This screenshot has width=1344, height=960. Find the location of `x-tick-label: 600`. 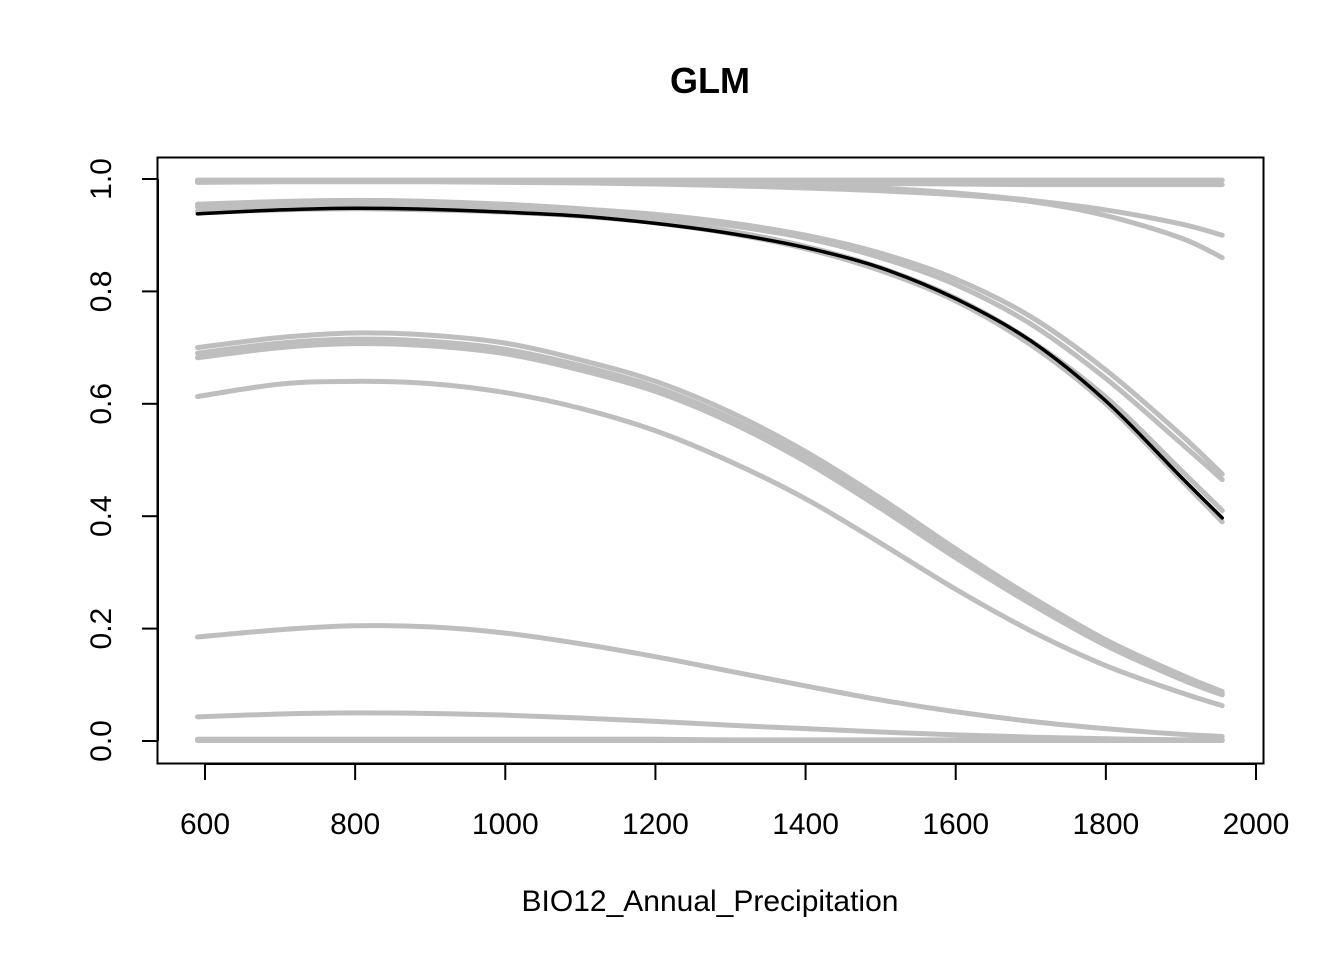

x-tick-label: 600 is located at coordinates (205, 824).